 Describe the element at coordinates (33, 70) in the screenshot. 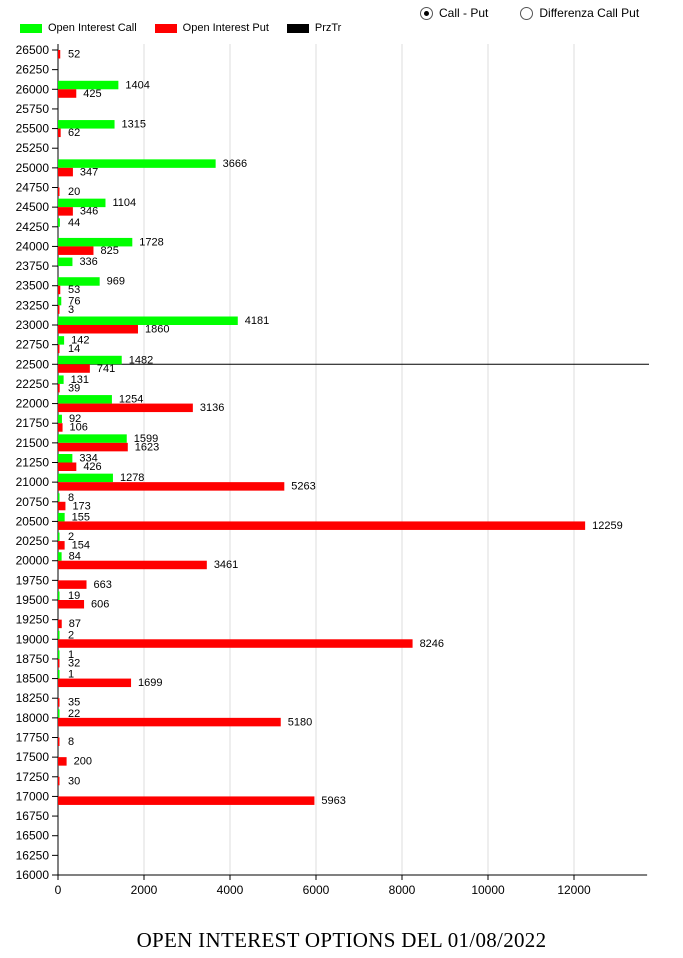

I see `y-tick-label: 26250` at that location.